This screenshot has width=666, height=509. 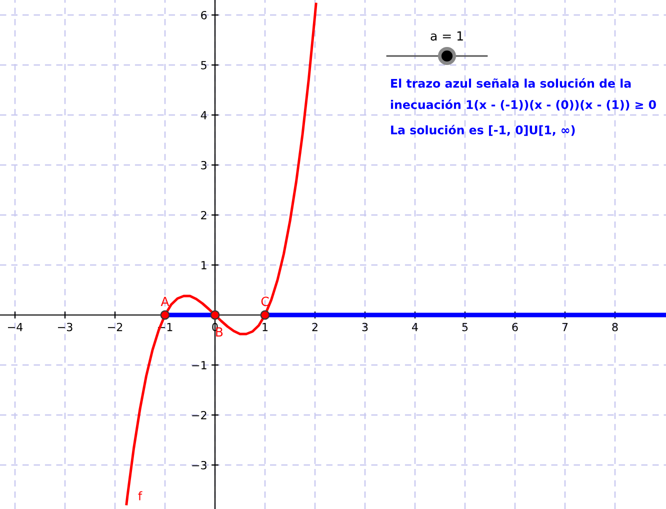 I want to click on y-tick-label: 2, so click(x=203, y=215).